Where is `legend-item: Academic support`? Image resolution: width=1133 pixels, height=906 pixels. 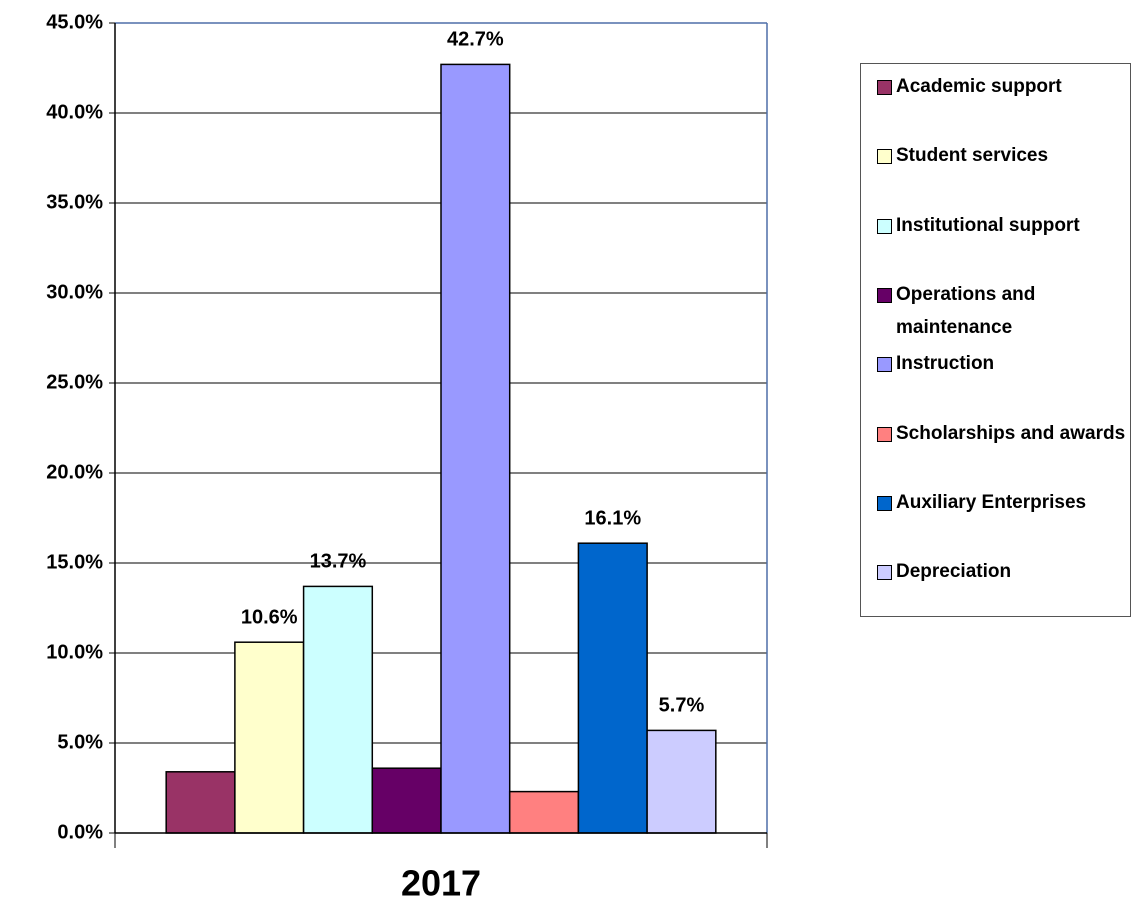
legend-item: Academic support is located at coordinates (1002, 86).